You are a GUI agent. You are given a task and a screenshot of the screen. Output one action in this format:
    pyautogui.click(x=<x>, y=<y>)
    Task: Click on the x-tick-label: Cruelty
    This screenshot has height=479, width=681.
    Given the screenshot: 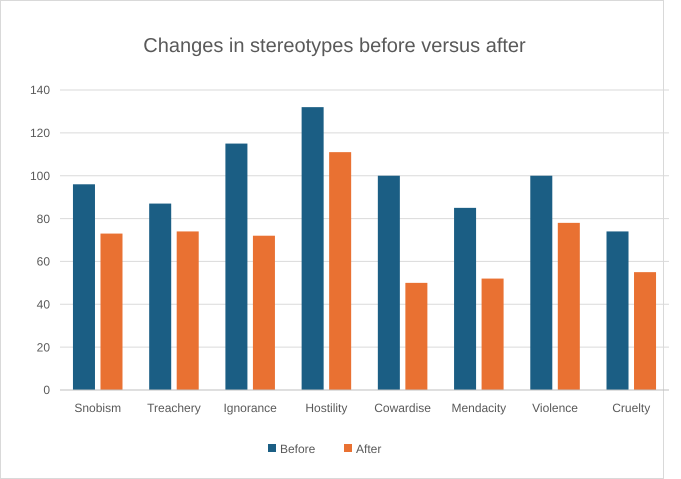 What is the action you would take?
    pyautogui.click(x=631, y=408)
    